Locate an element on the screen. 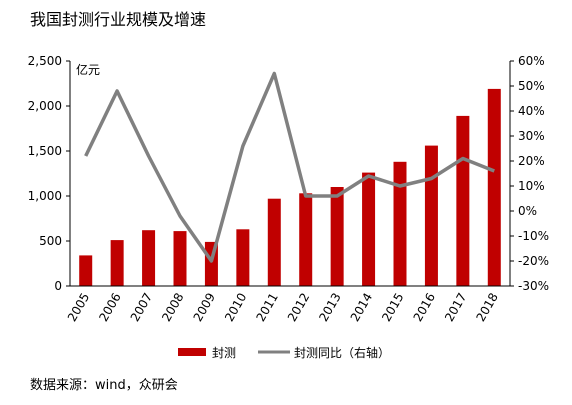  x-tick-label: 2005 is located at coordinates (78, 307).